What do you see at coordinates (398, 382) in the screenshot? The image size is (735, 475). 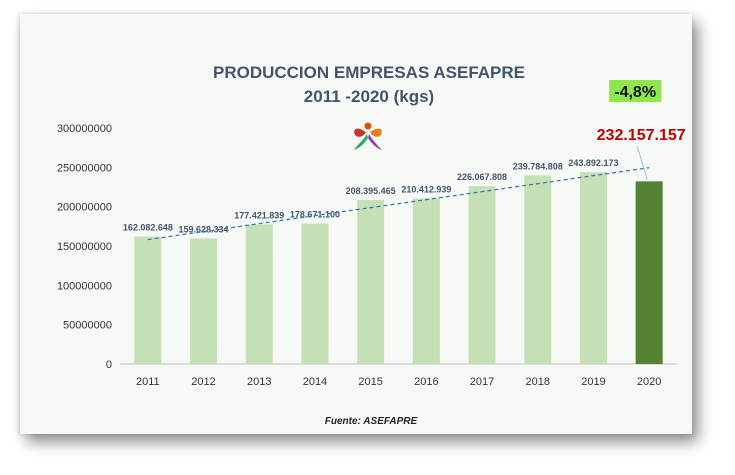 I see `x-axis: 2011 2012 2013 2014 2015 2016 2017 2018 2019 2020` at bounding box center [398, 382].